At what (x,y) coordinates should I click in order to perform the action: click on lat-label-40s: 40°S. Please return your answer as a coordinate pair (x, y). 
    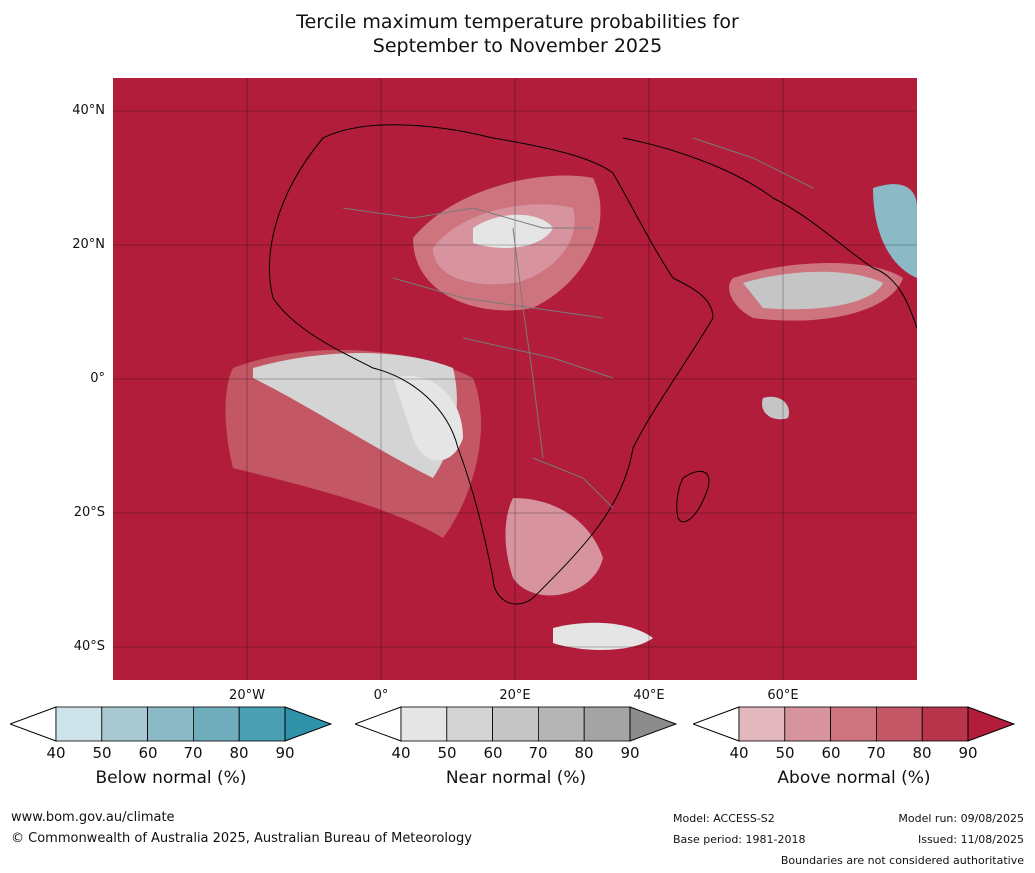
    Looking at the image, I should click on (89, 646).